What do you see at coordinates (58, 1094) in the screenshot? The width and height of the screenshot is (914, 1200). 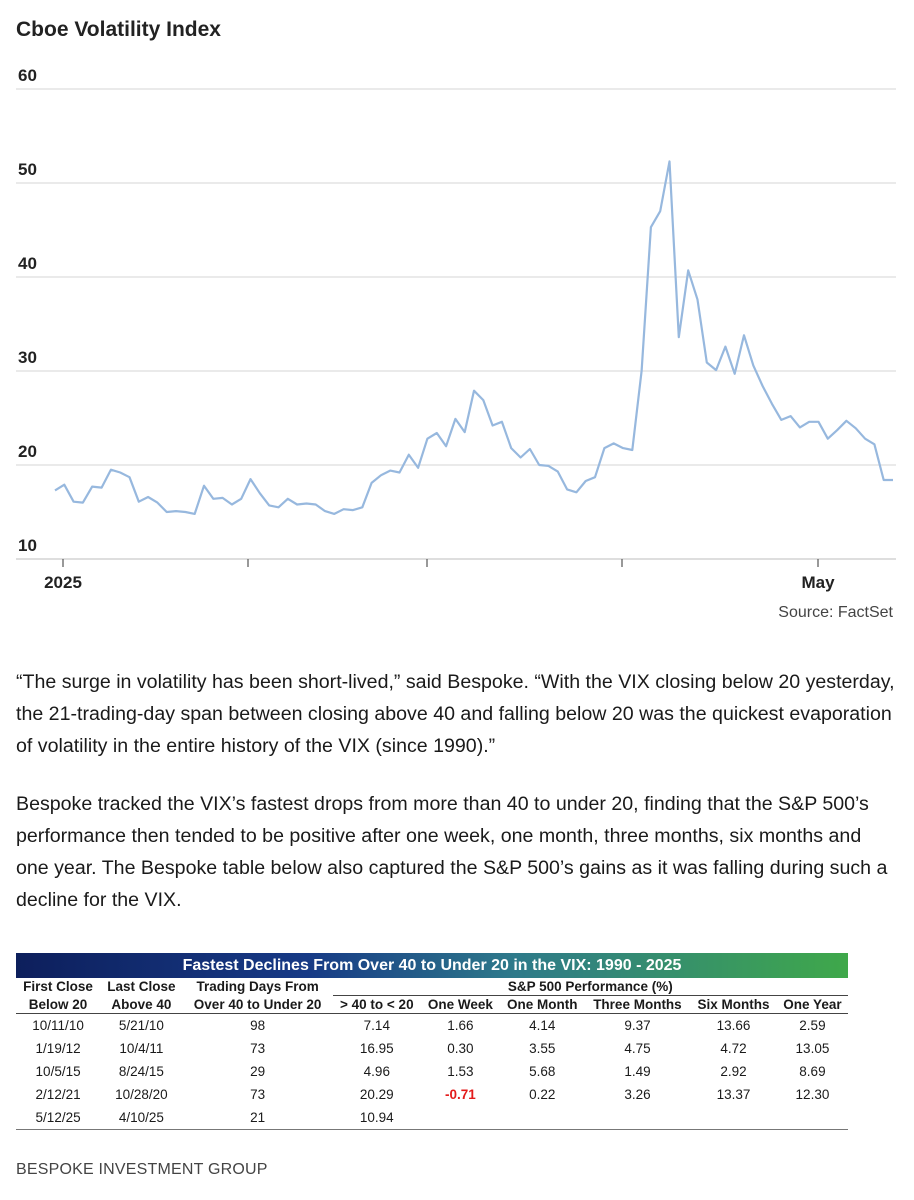 I see `cell-first-close: 2/12/21` at bounding box center [58, 1094].